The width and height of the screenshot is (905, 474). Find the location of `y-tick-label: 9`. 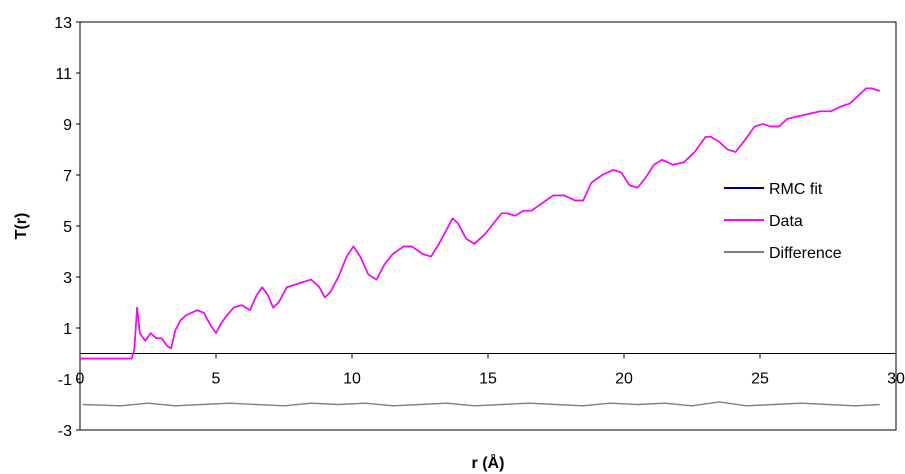

y-tick-label: 9 is located at coordinates (67, 125).